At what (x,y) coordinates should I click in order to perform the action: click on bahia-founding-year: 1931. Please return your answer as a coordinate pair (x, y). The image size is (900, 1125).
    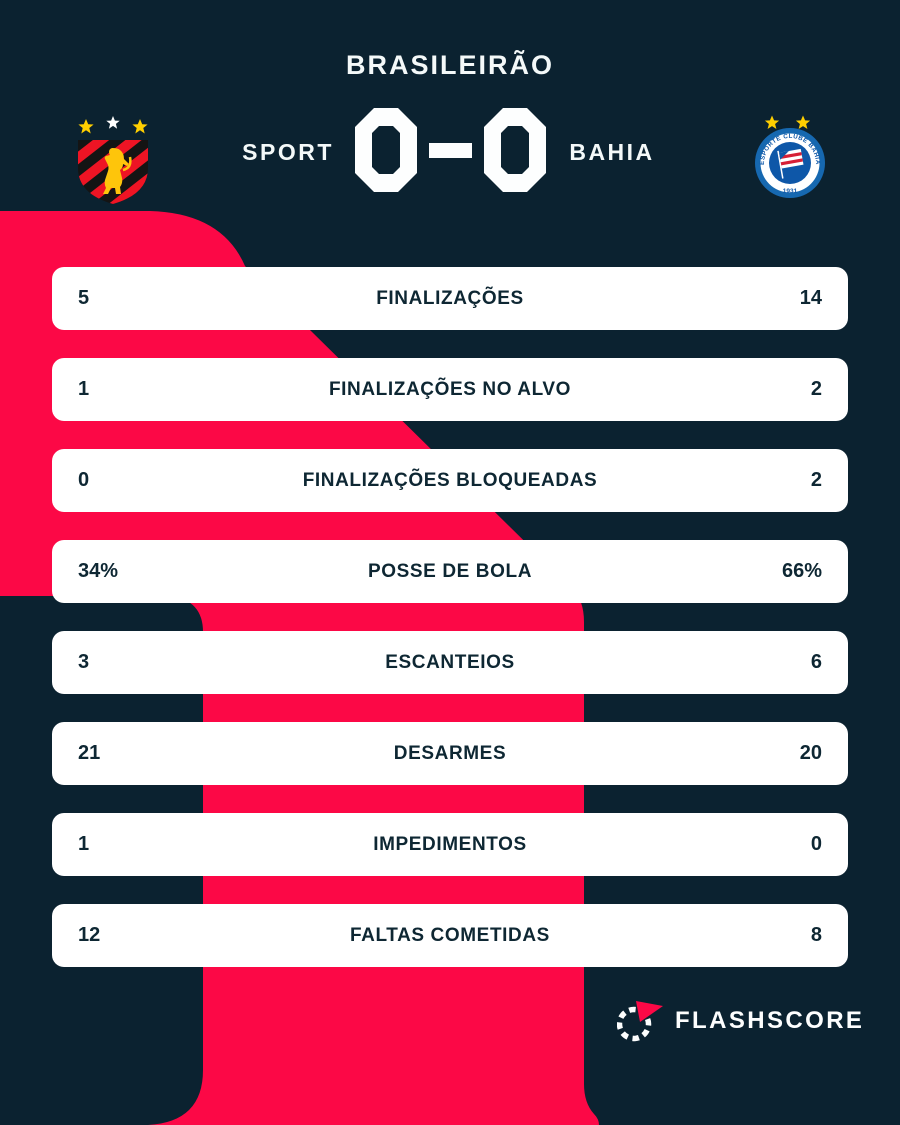
    Looking at the image, I should click on (790, 191).